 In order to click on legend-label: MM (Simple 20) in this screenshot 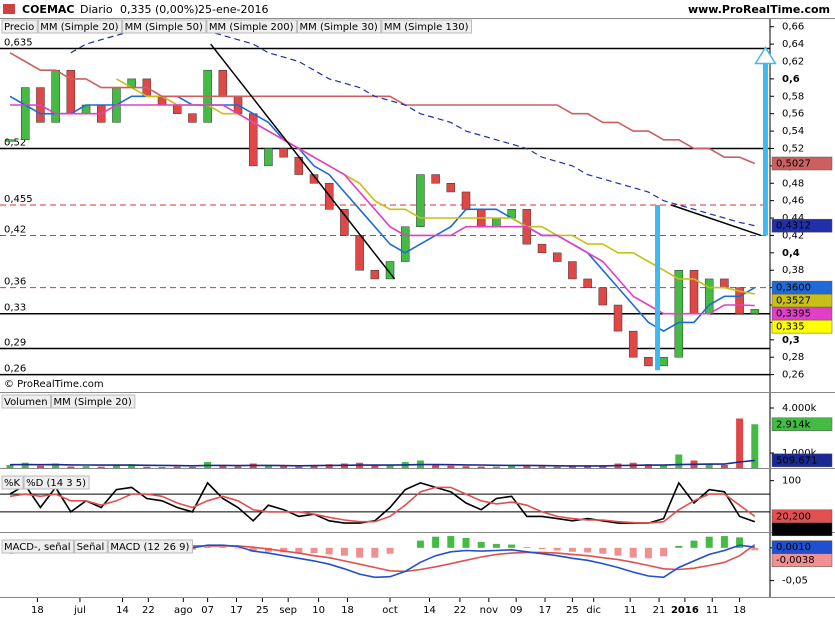, I will do `click(79, 27)`.